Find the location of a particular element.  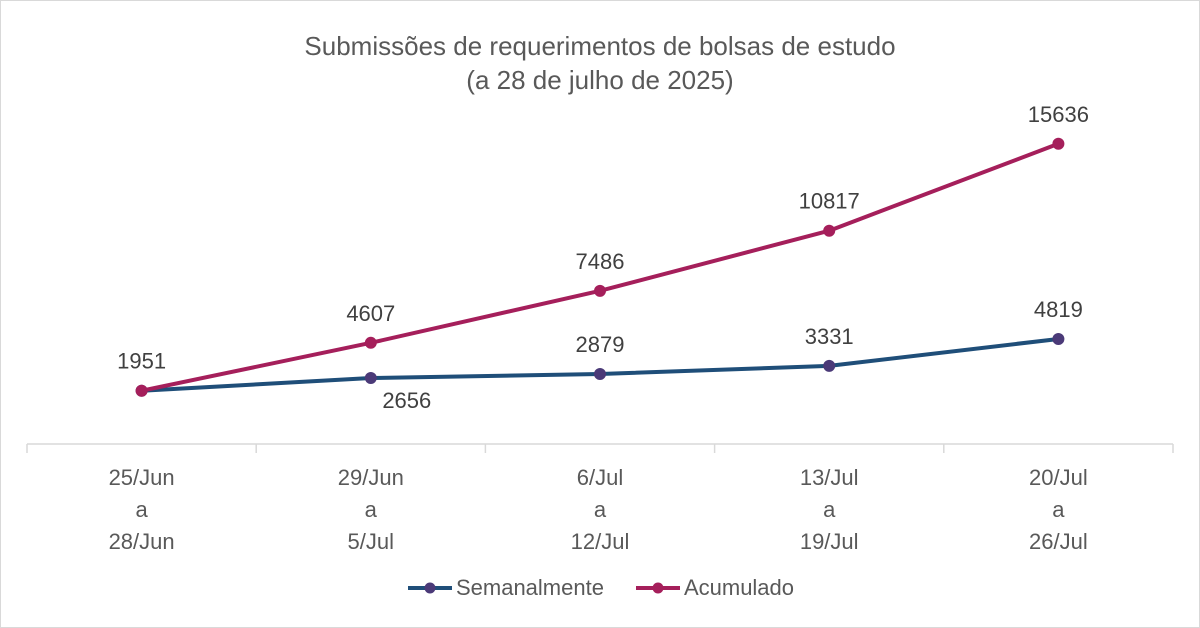

legend: Semanalmente Acumulado is located at coordinates (600, 588).